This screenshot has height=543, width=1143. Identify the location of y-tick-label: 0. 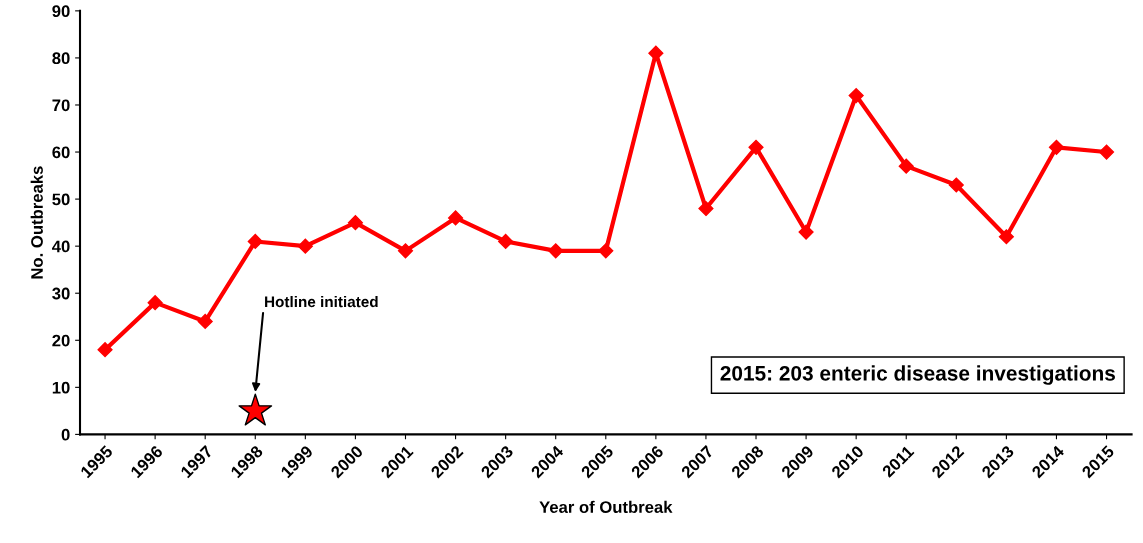
(65, 434).